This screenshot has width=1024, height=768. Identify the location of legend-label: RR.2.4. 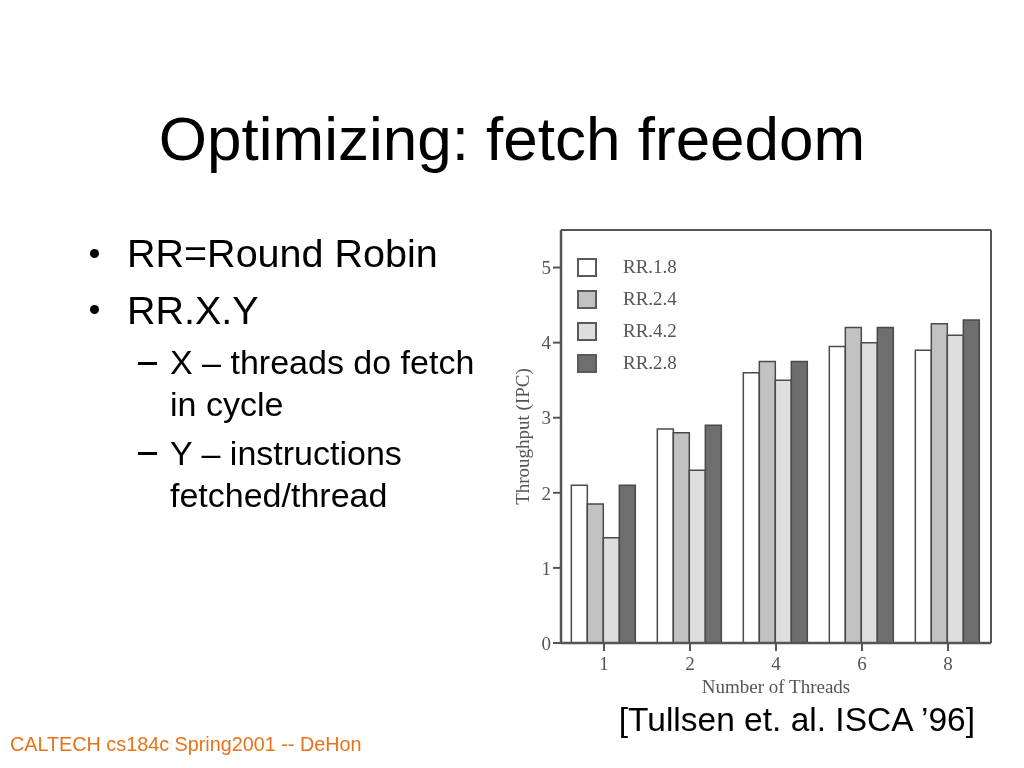
(650, 299).